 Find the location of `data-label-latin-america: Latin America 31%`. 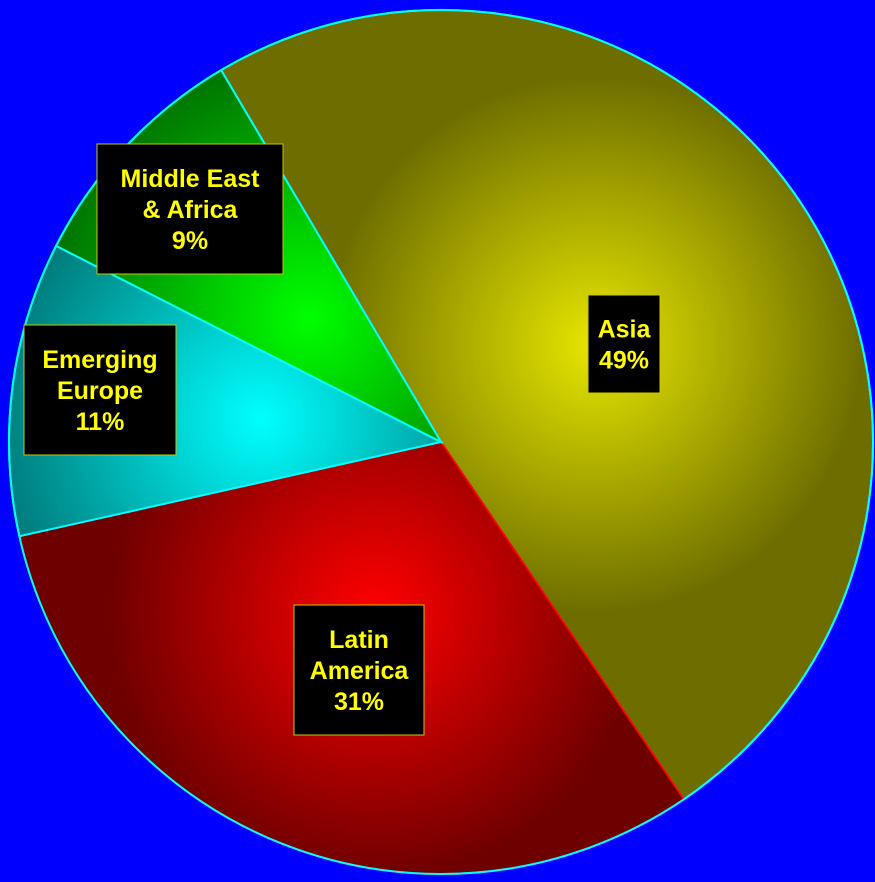

data-label-latin-america: Latin America 31% is located at coordinates (359, 670).